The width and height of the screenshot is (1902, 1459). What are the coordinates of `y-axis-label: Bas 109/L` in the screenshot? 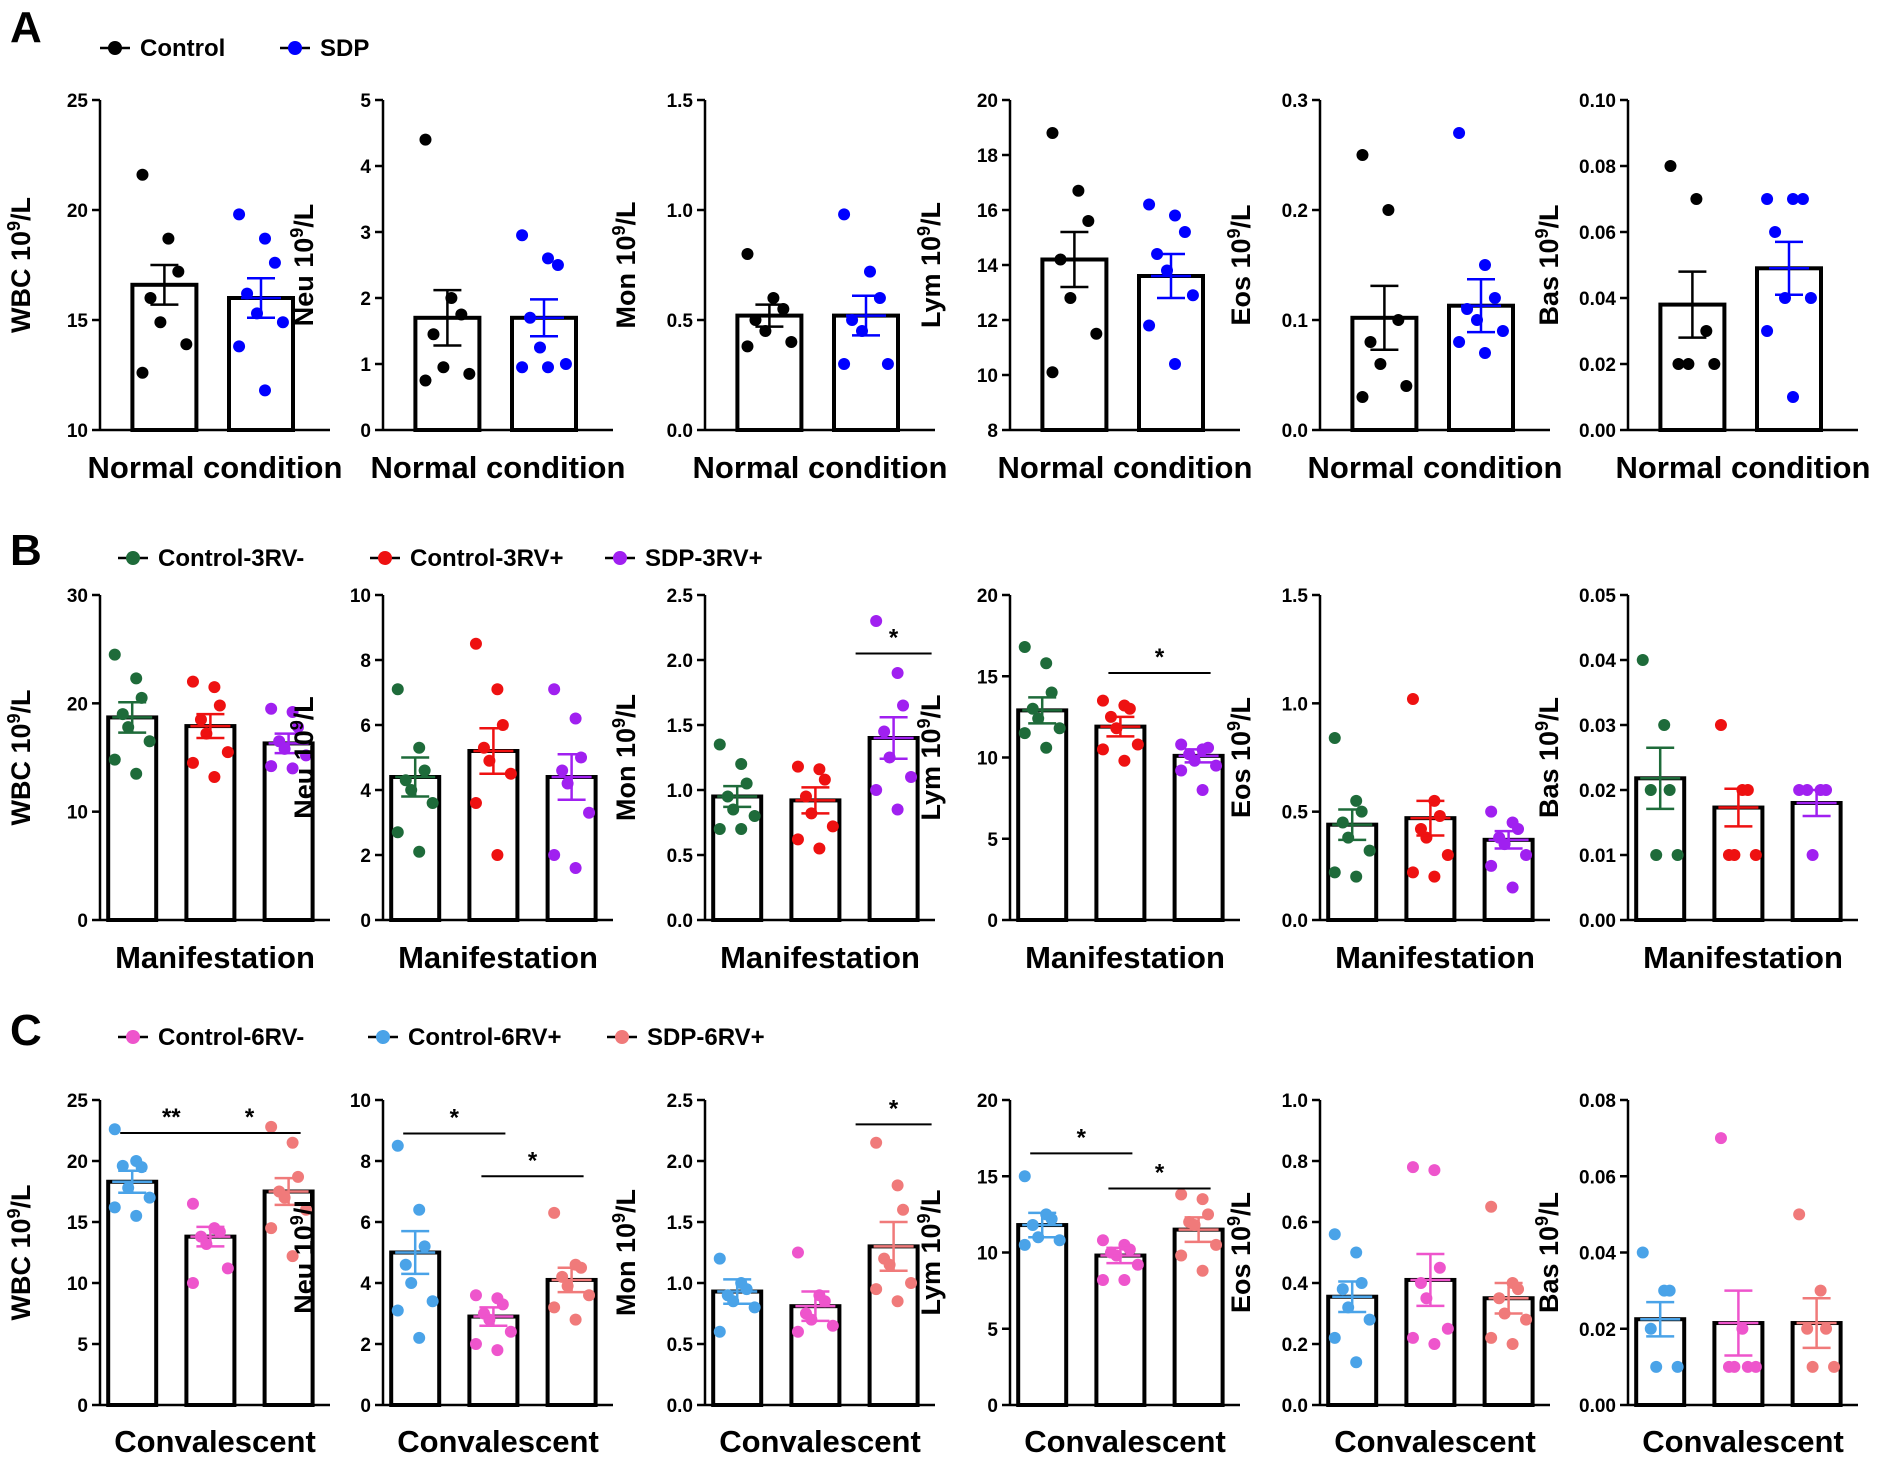 It's located at (1548, 264).